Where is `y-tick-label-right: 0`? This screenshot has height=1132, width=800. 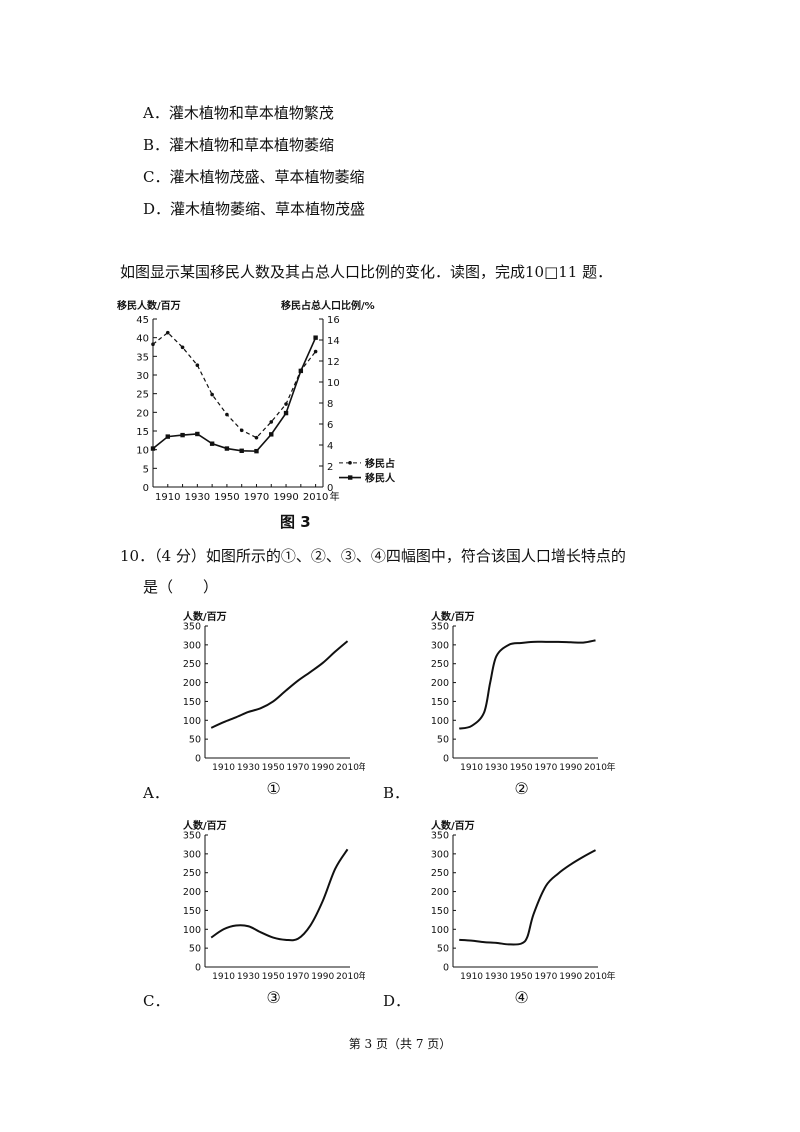 y-tick-label-right: 0 is located at coordinates (330, 488).